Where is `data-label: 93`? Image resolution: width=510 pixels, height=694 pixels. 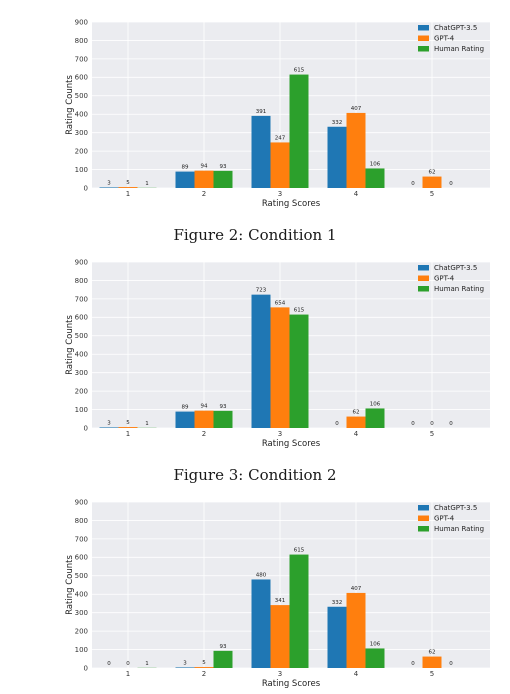
data-label: 93 is located at coordinates (223, 167).